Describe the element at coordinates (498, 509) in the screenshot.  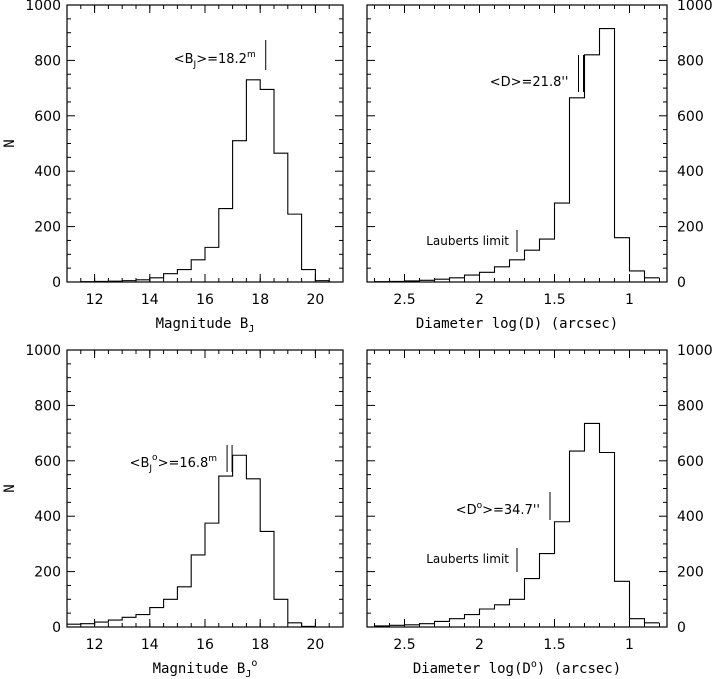
I see `mean-annotation: <Do>=34.7''` at that location.